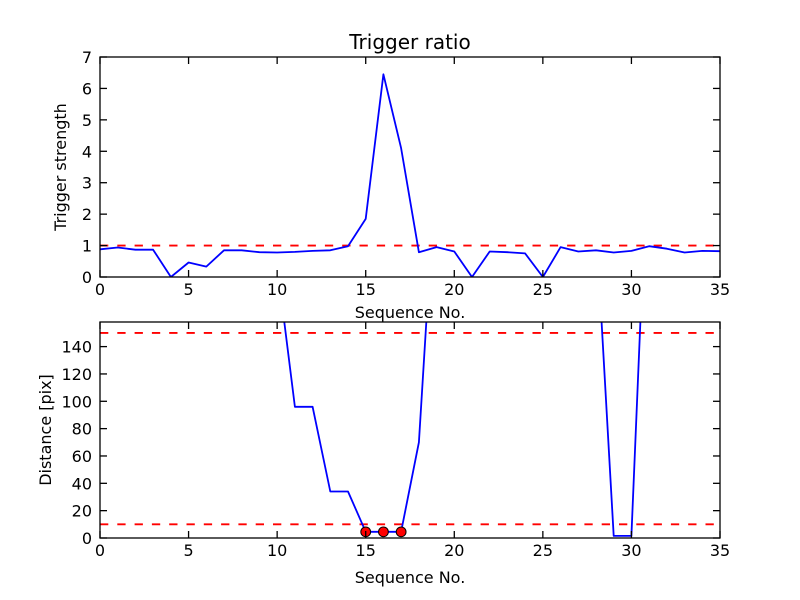  Describe the element at coordinates (87, 120) in the screenshot. I see `y-tick-label: 5` at that location.